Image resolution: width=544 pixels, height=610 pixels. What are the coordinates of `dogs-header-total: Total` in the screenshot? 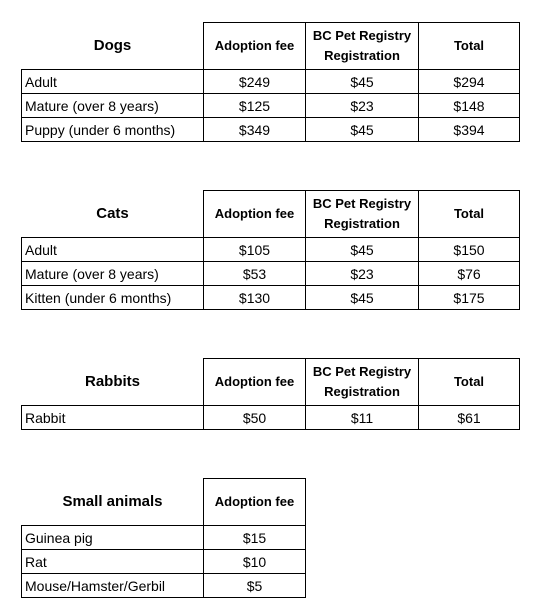 It's located at (469, 46).